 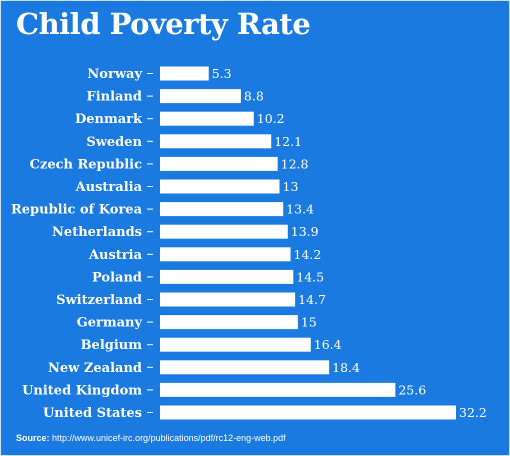 What do you see at coordinates (310, 276) in the screenshot?
I see `value-label-poland: 14.5` at bounding box center [310, 276].